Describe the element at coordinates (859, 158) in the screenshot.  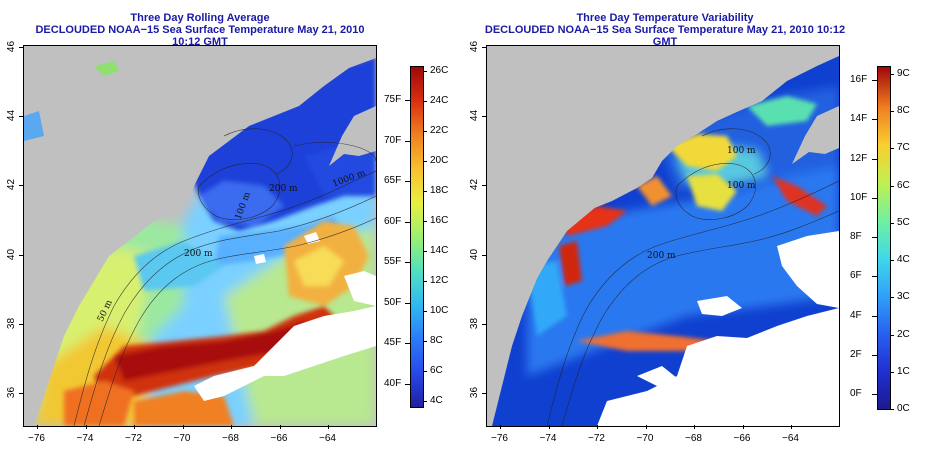
I see `right-colorbar-f-label: 12F` at that location.